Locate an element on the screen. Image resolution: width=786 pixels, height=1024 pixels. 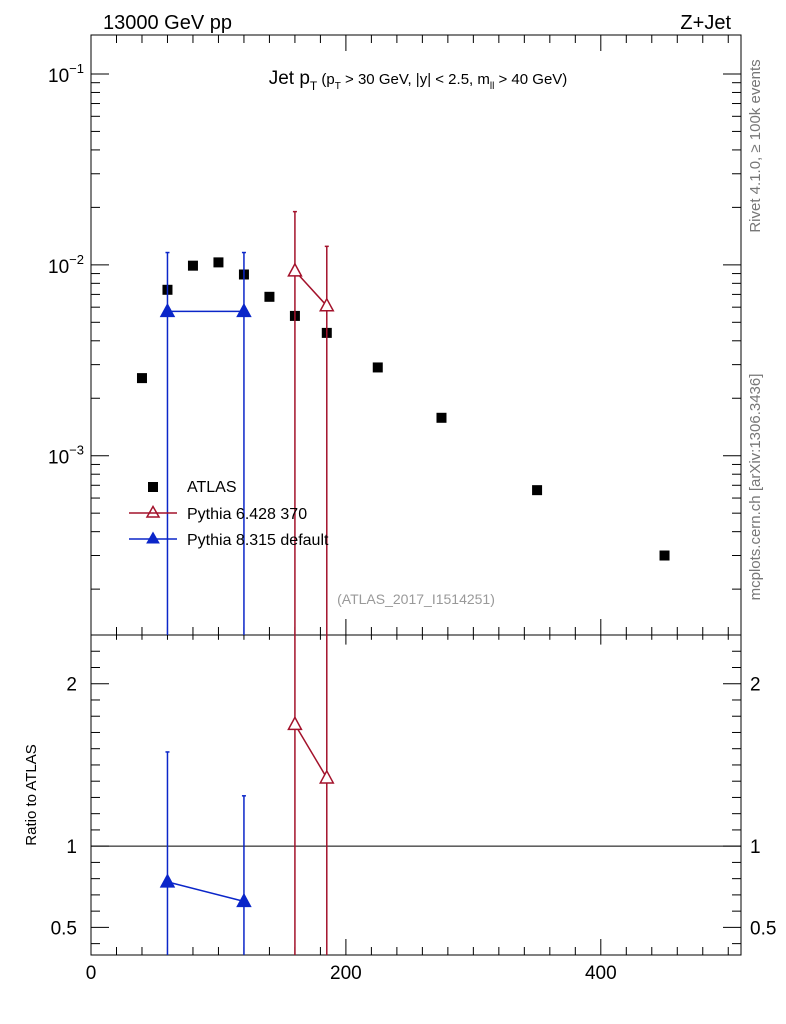
ratio-tick-label-left: 0.5 is located at coordinates (64, 928).